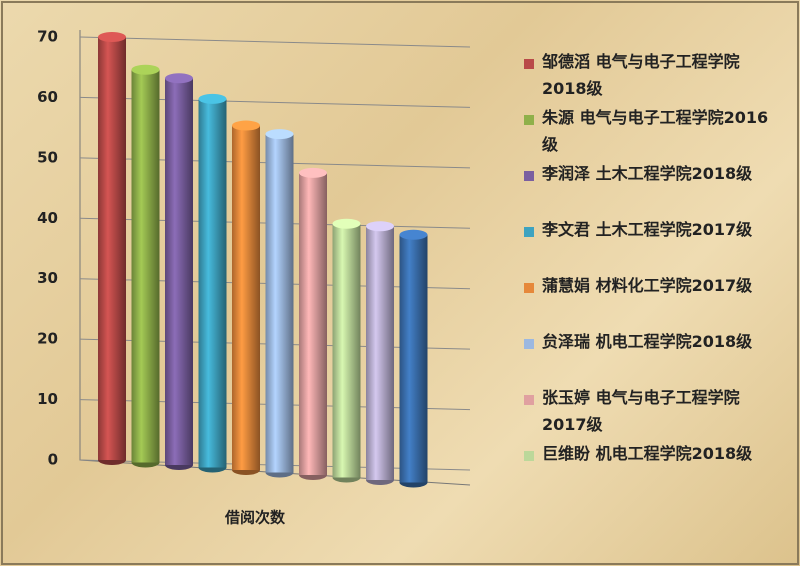 The width and height of the screenshot is (800, 566). I want to click on legend-label: 李润泽 土木工程学院2018级, so click(647, 173).